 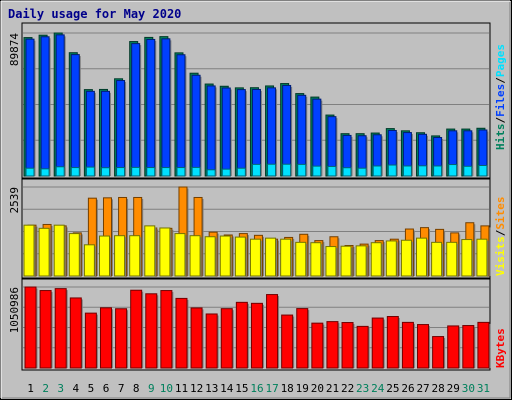 I want to click on day-label: 3, so click(x=60, y=388).